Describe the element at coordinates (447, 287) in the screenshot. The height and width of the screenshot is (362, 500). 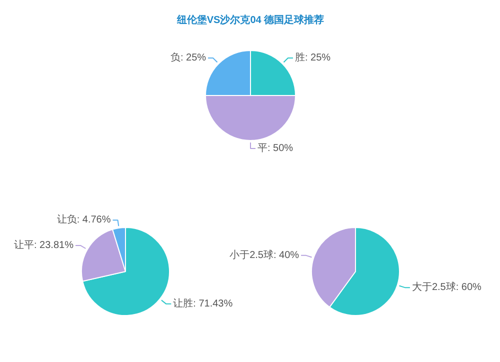
I see `slice-label: 大于2.5球: 60%` at that location.